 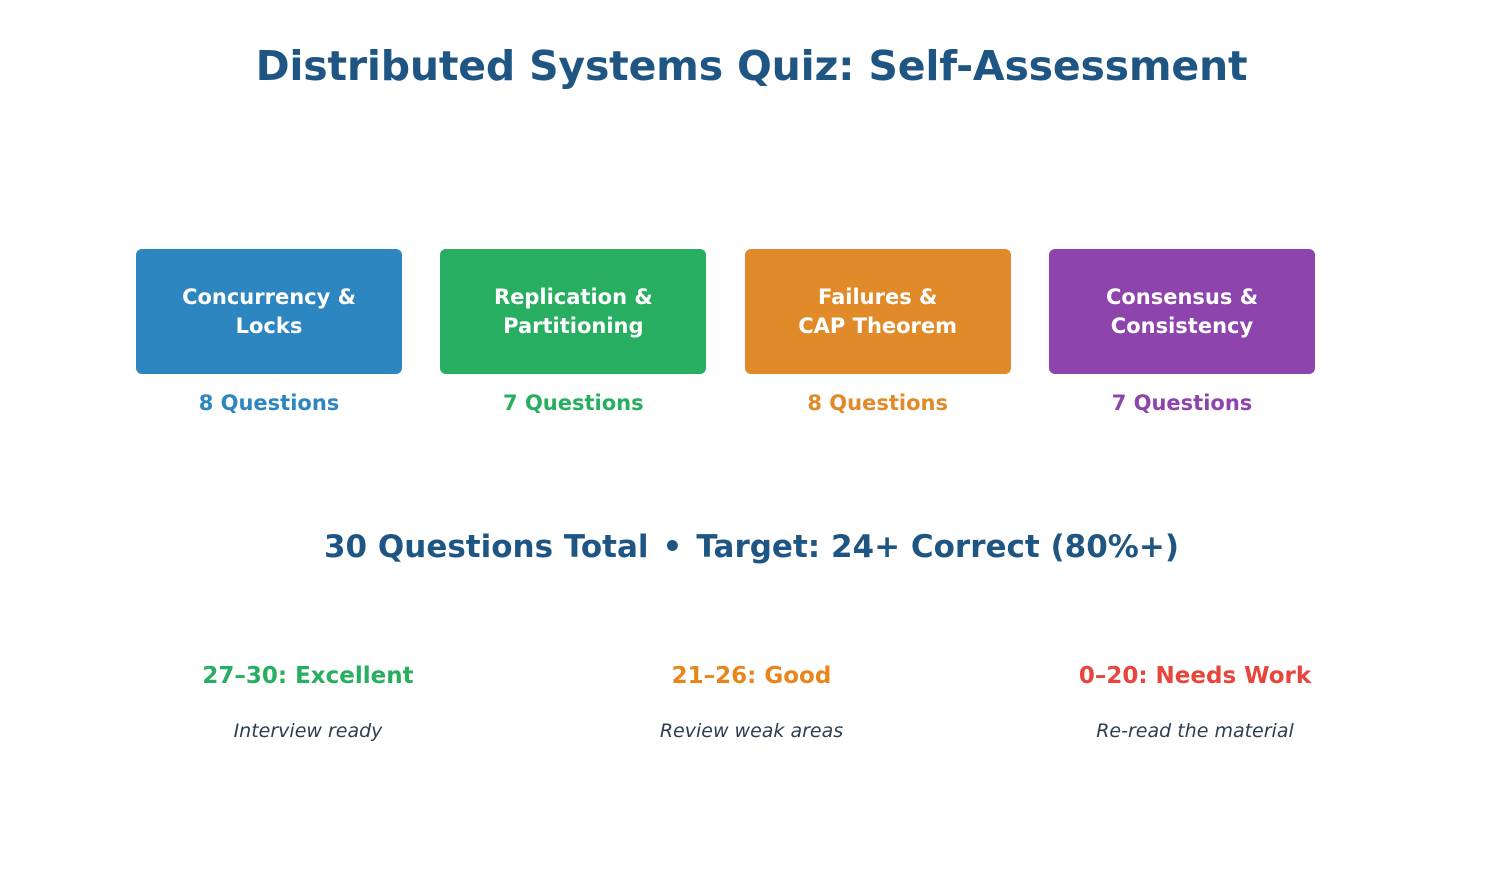 I want to click on topic-card-label: Replication & Partitioning, so click(x=573, y=311).